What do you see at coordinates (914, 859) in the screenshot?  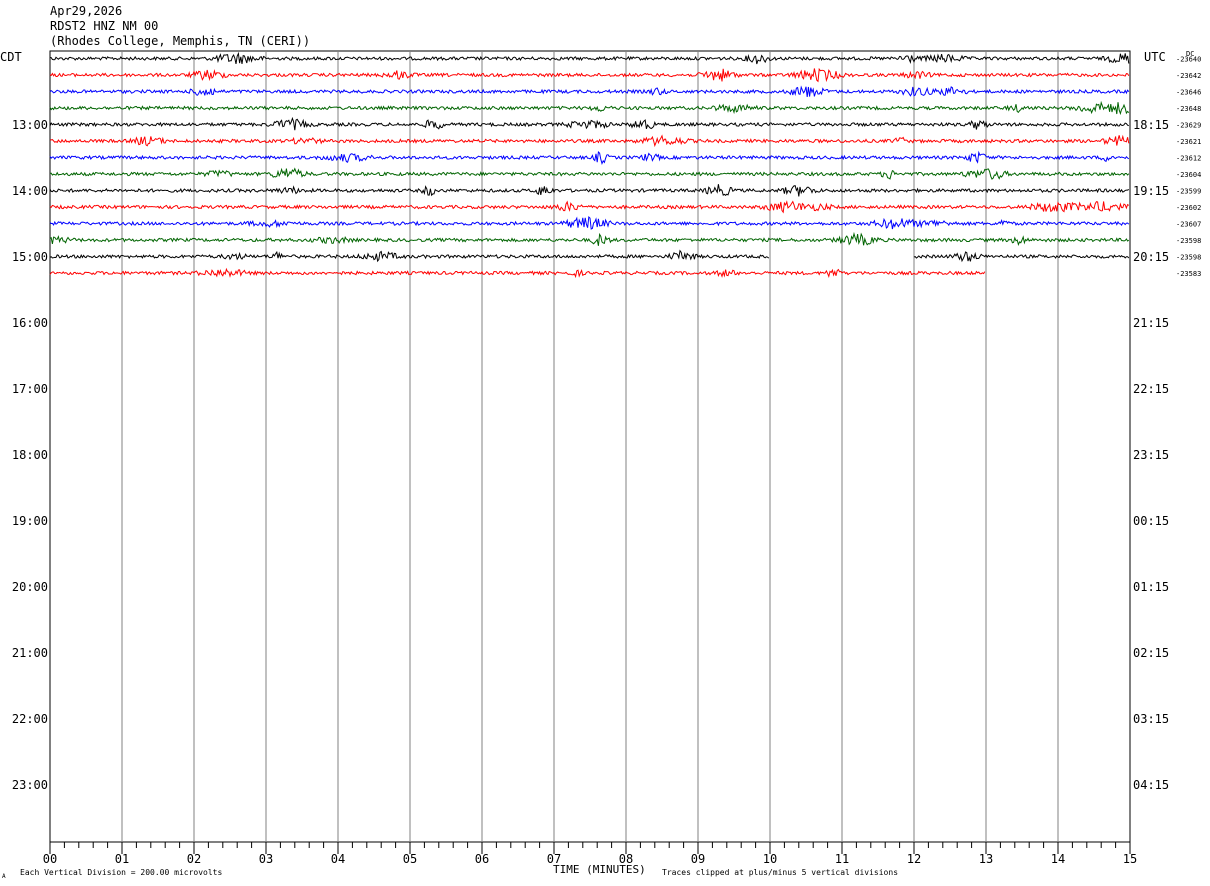 I see `x-tick-label: 12` at bounding box center [914, 859].